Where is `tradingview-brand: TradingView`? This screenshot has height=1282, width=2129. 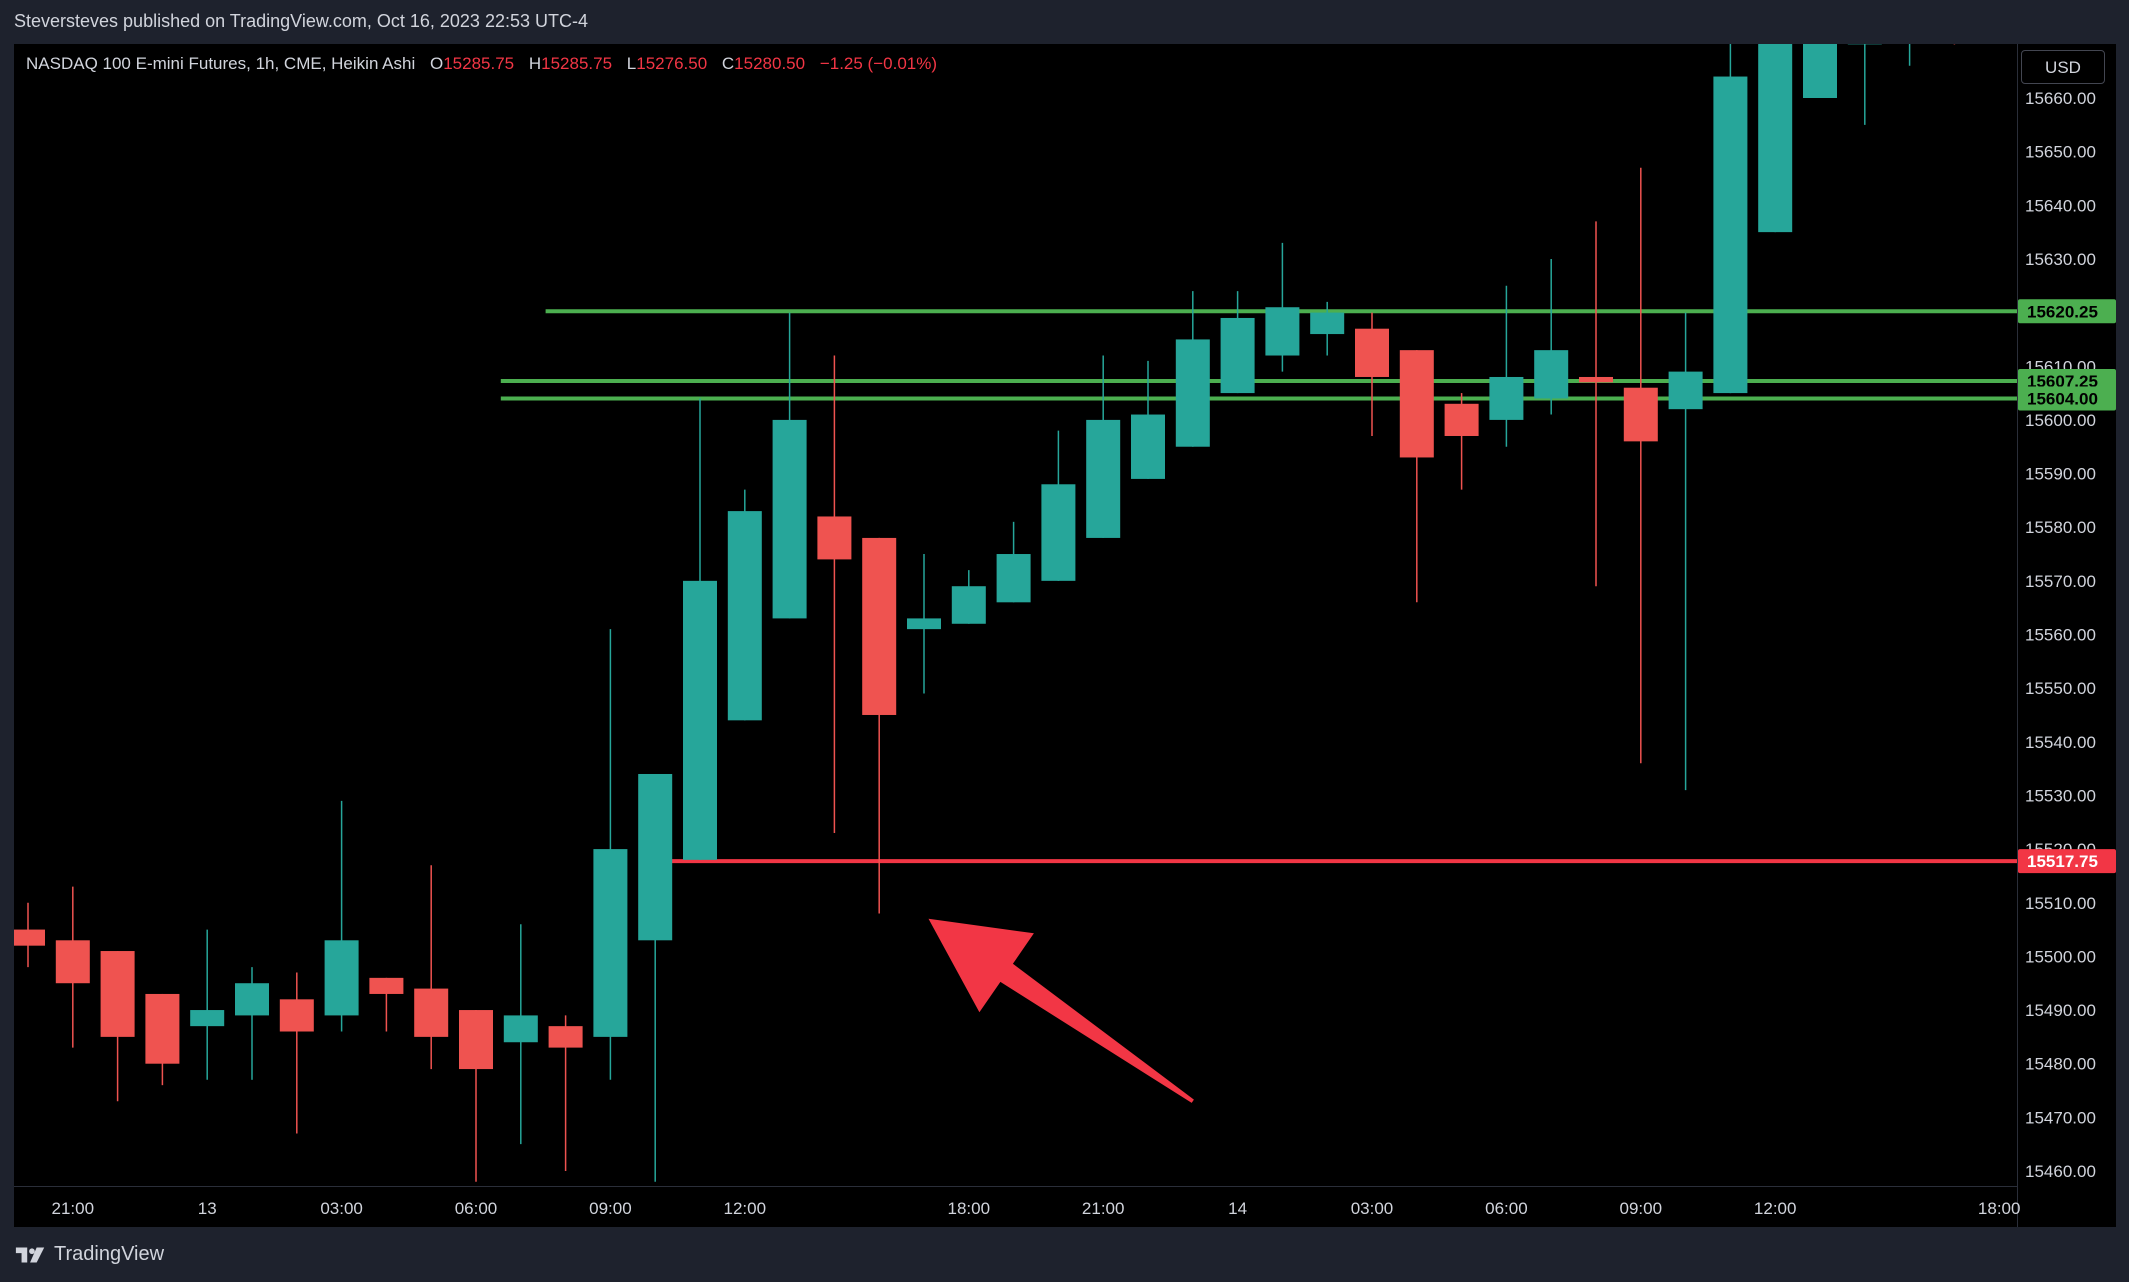 tradingview-brand: TradingView is located at coordinates (89, 1254).